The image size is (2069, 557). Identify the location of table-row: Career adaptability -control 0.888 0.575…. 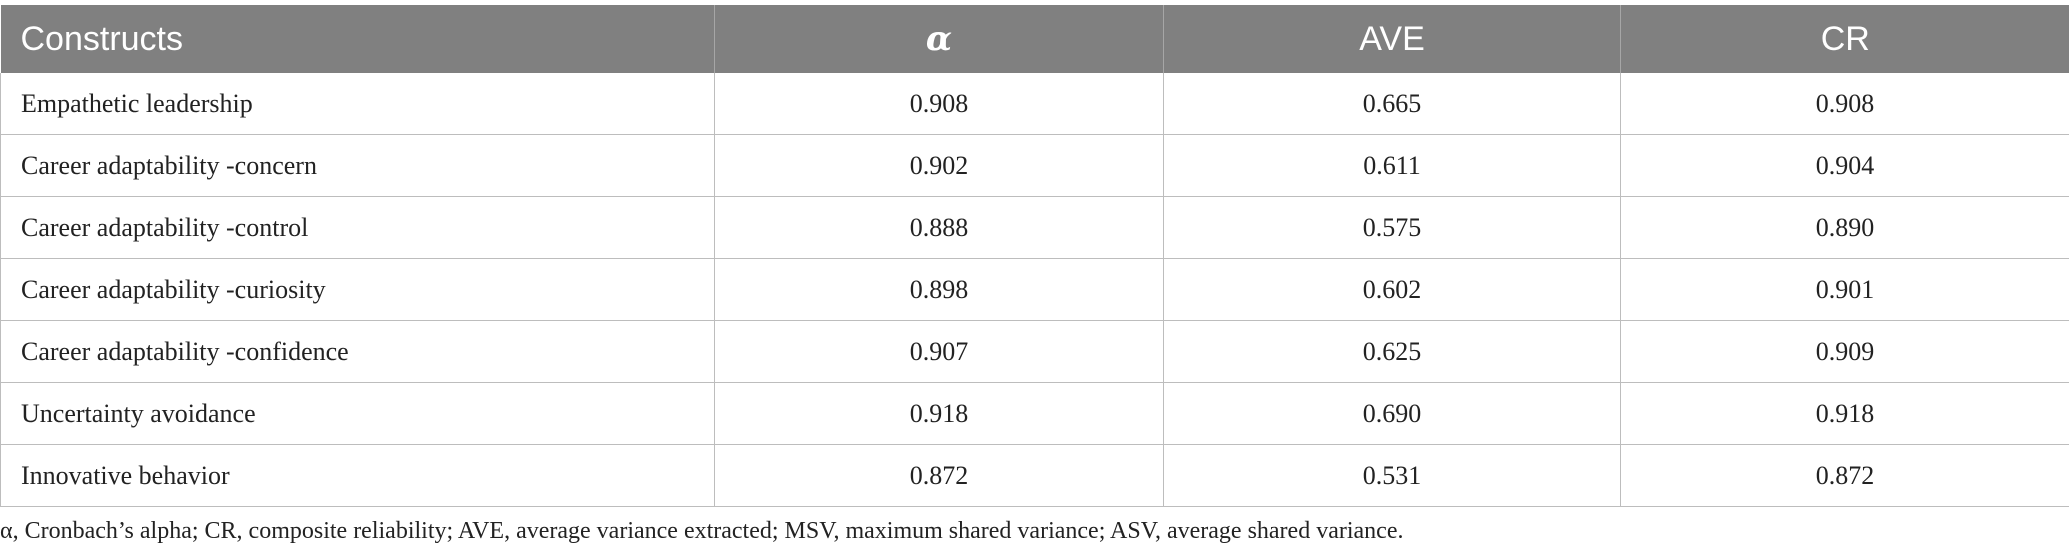
(1034, 227).